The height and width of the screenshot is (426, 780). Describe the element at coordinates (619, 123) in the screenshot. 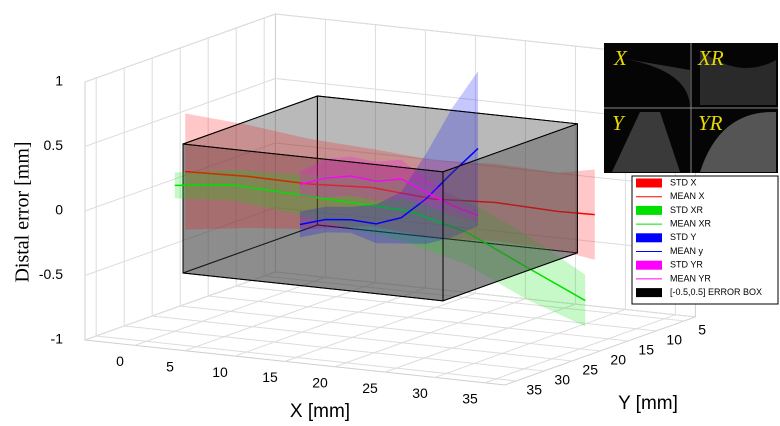

I see `inset-label: Y` at that location.